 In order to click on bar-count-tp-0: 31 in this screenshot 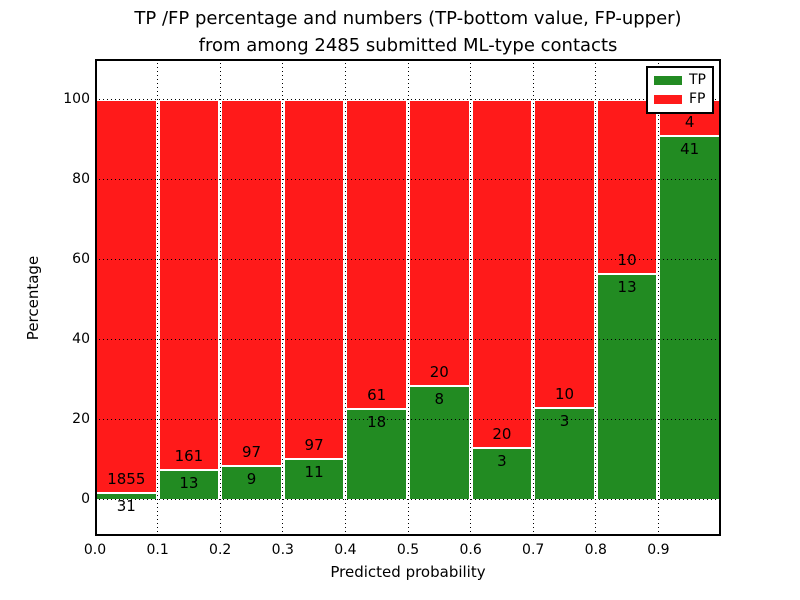, I will do `click(126, 506)`.